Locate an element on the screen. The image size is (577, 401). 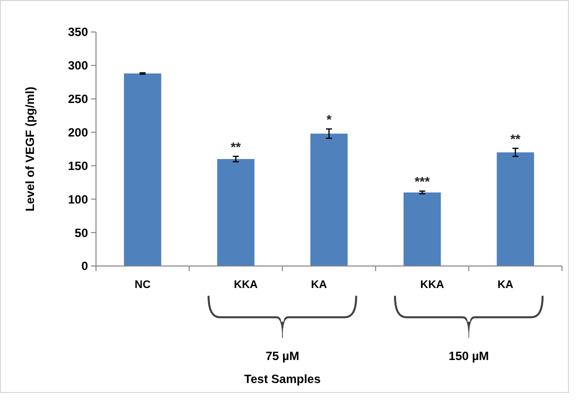
y-axis-title: Level of VEGF (pg/ml) is located at coordinates (30, 149).